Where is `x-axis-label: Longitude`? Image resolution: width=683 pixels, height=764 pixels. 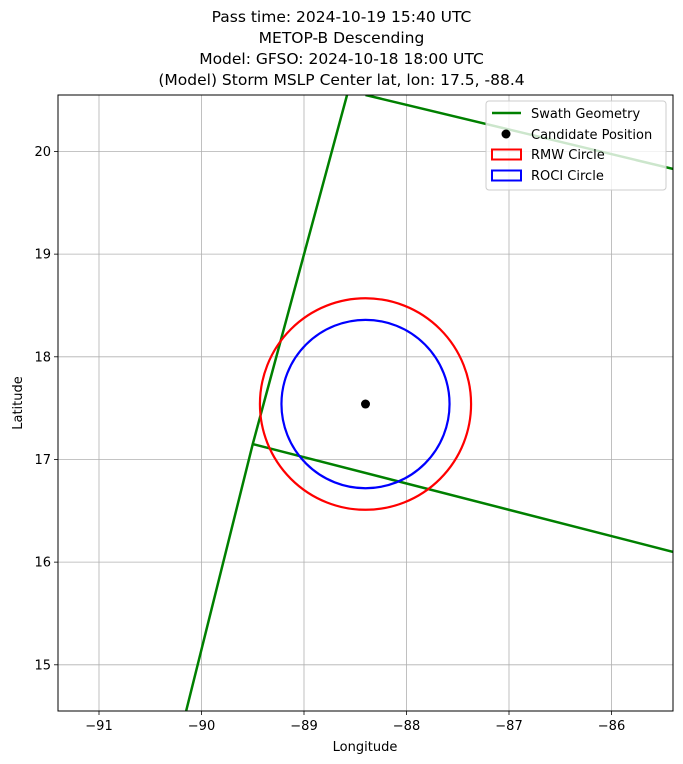 x-axis-label: Longitude is located at coordinates (365, 747).